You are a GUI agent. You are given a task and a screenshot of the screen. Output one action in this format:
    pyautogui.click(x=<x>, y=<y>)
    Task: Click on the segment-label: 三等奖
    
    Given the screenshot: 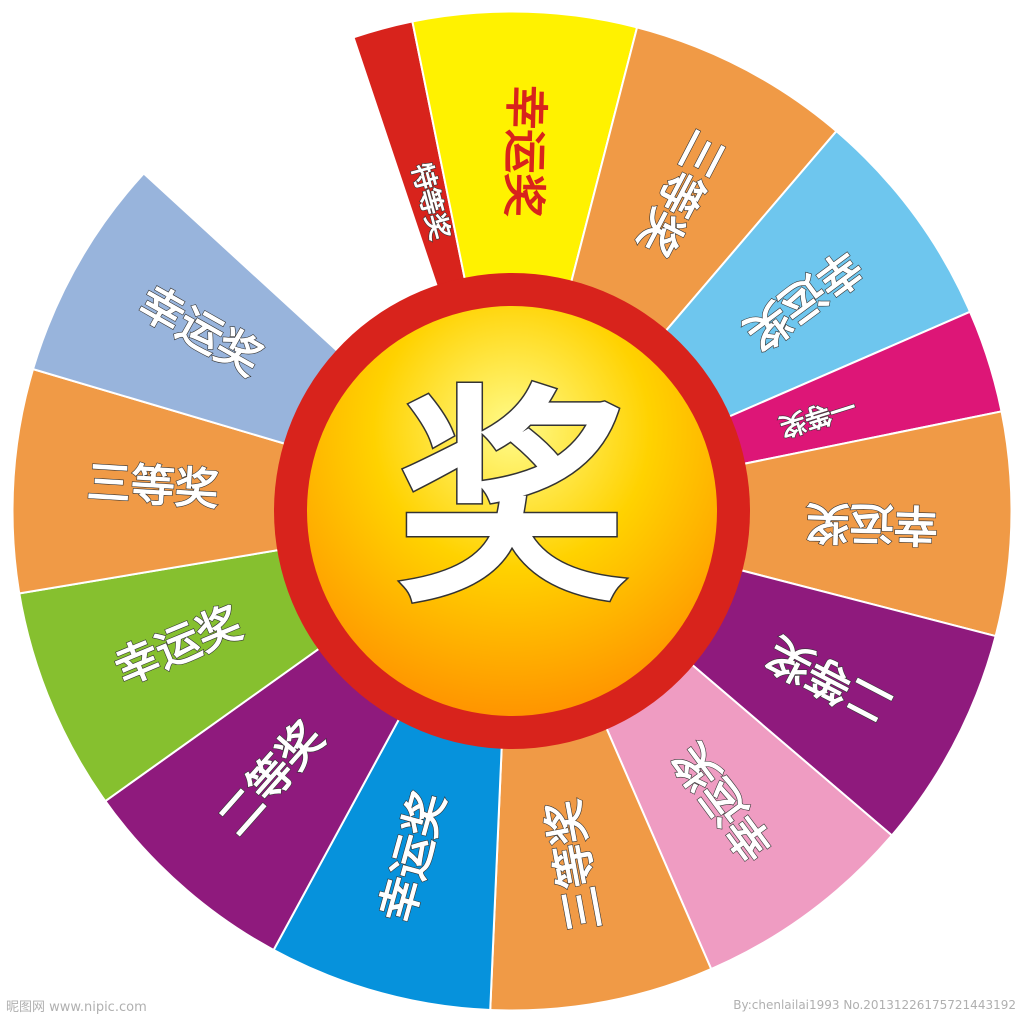 What is the action you would take?
    pyautogui.click(x=152, y=486)
    